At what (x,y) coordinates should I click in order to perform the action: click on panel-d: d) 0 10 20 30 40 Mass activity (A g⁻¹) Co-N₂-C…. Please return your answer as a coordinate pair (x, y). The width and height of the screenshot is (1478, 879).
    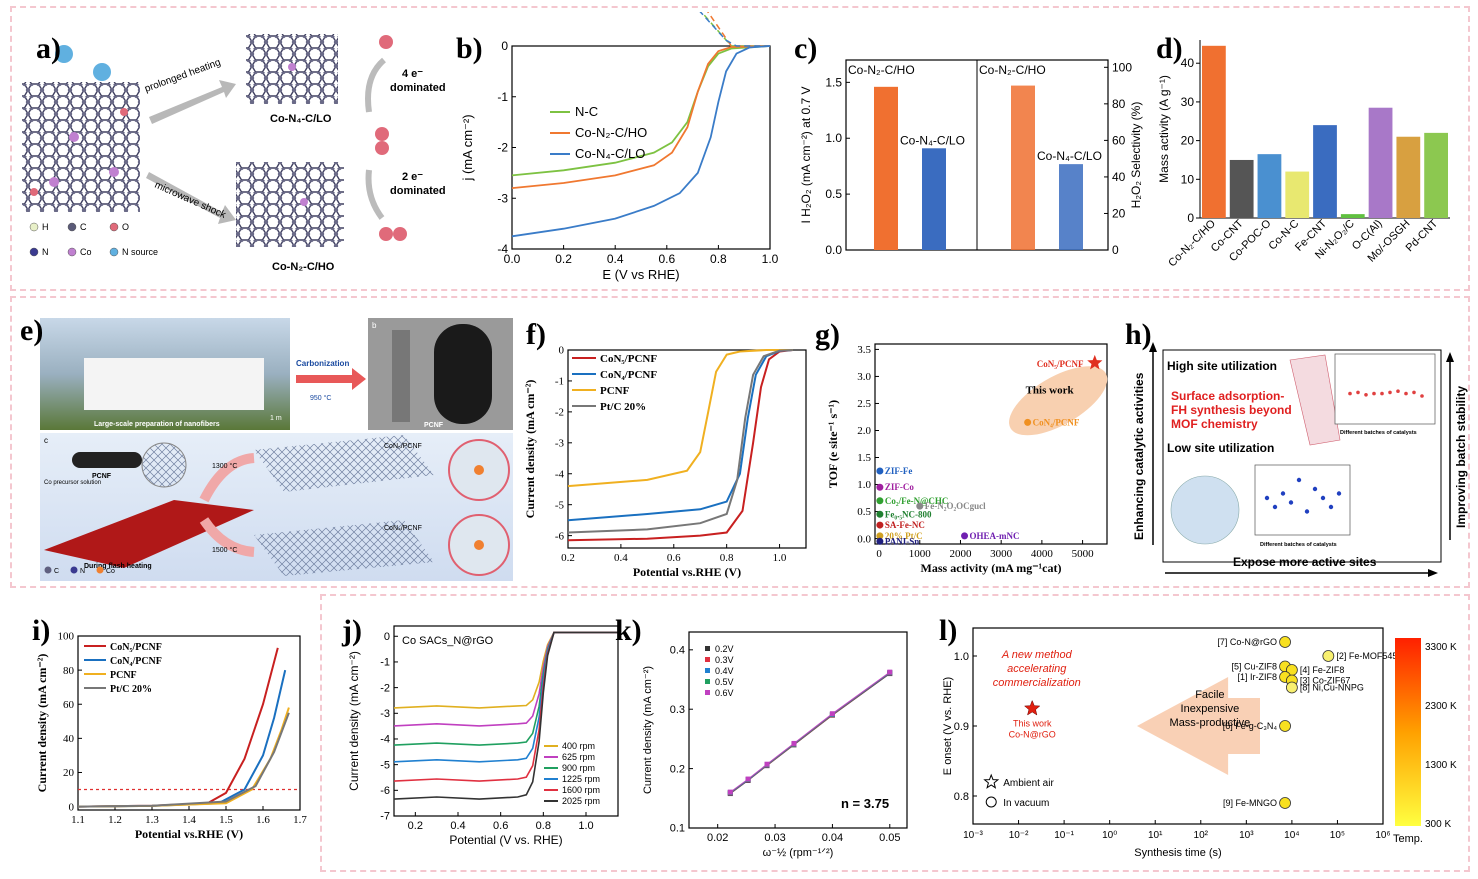
    Looking at the image, I should click on (1305, 149).